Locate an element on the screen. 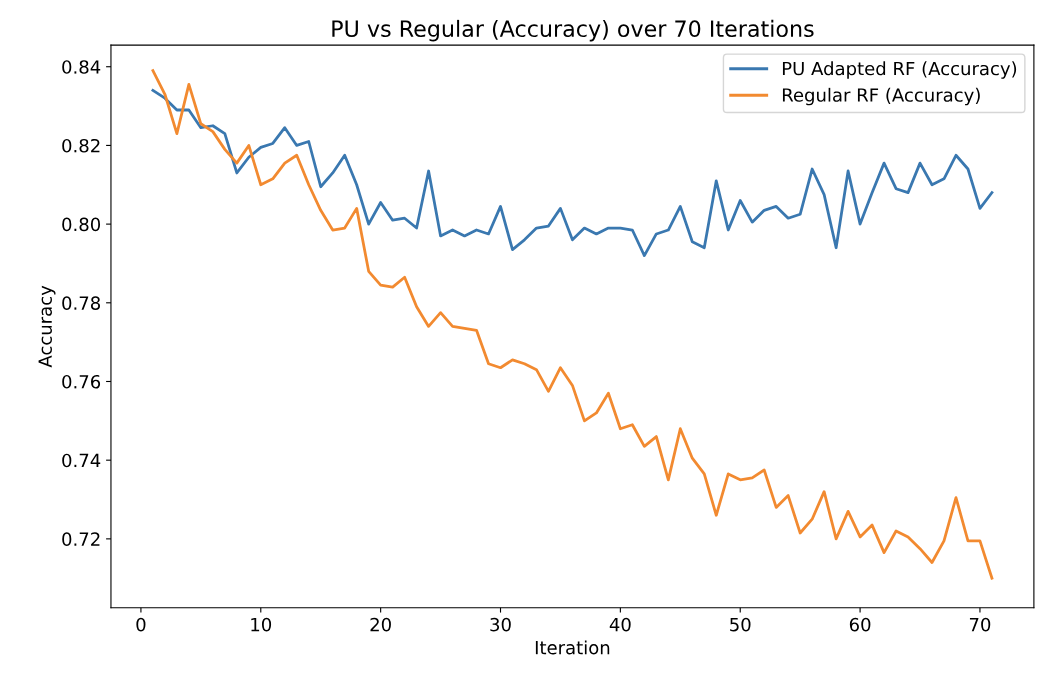 The height and width of the screenshot is (673, 1037). y-tick-label: 0.80 is located at coordinates (81, 224).